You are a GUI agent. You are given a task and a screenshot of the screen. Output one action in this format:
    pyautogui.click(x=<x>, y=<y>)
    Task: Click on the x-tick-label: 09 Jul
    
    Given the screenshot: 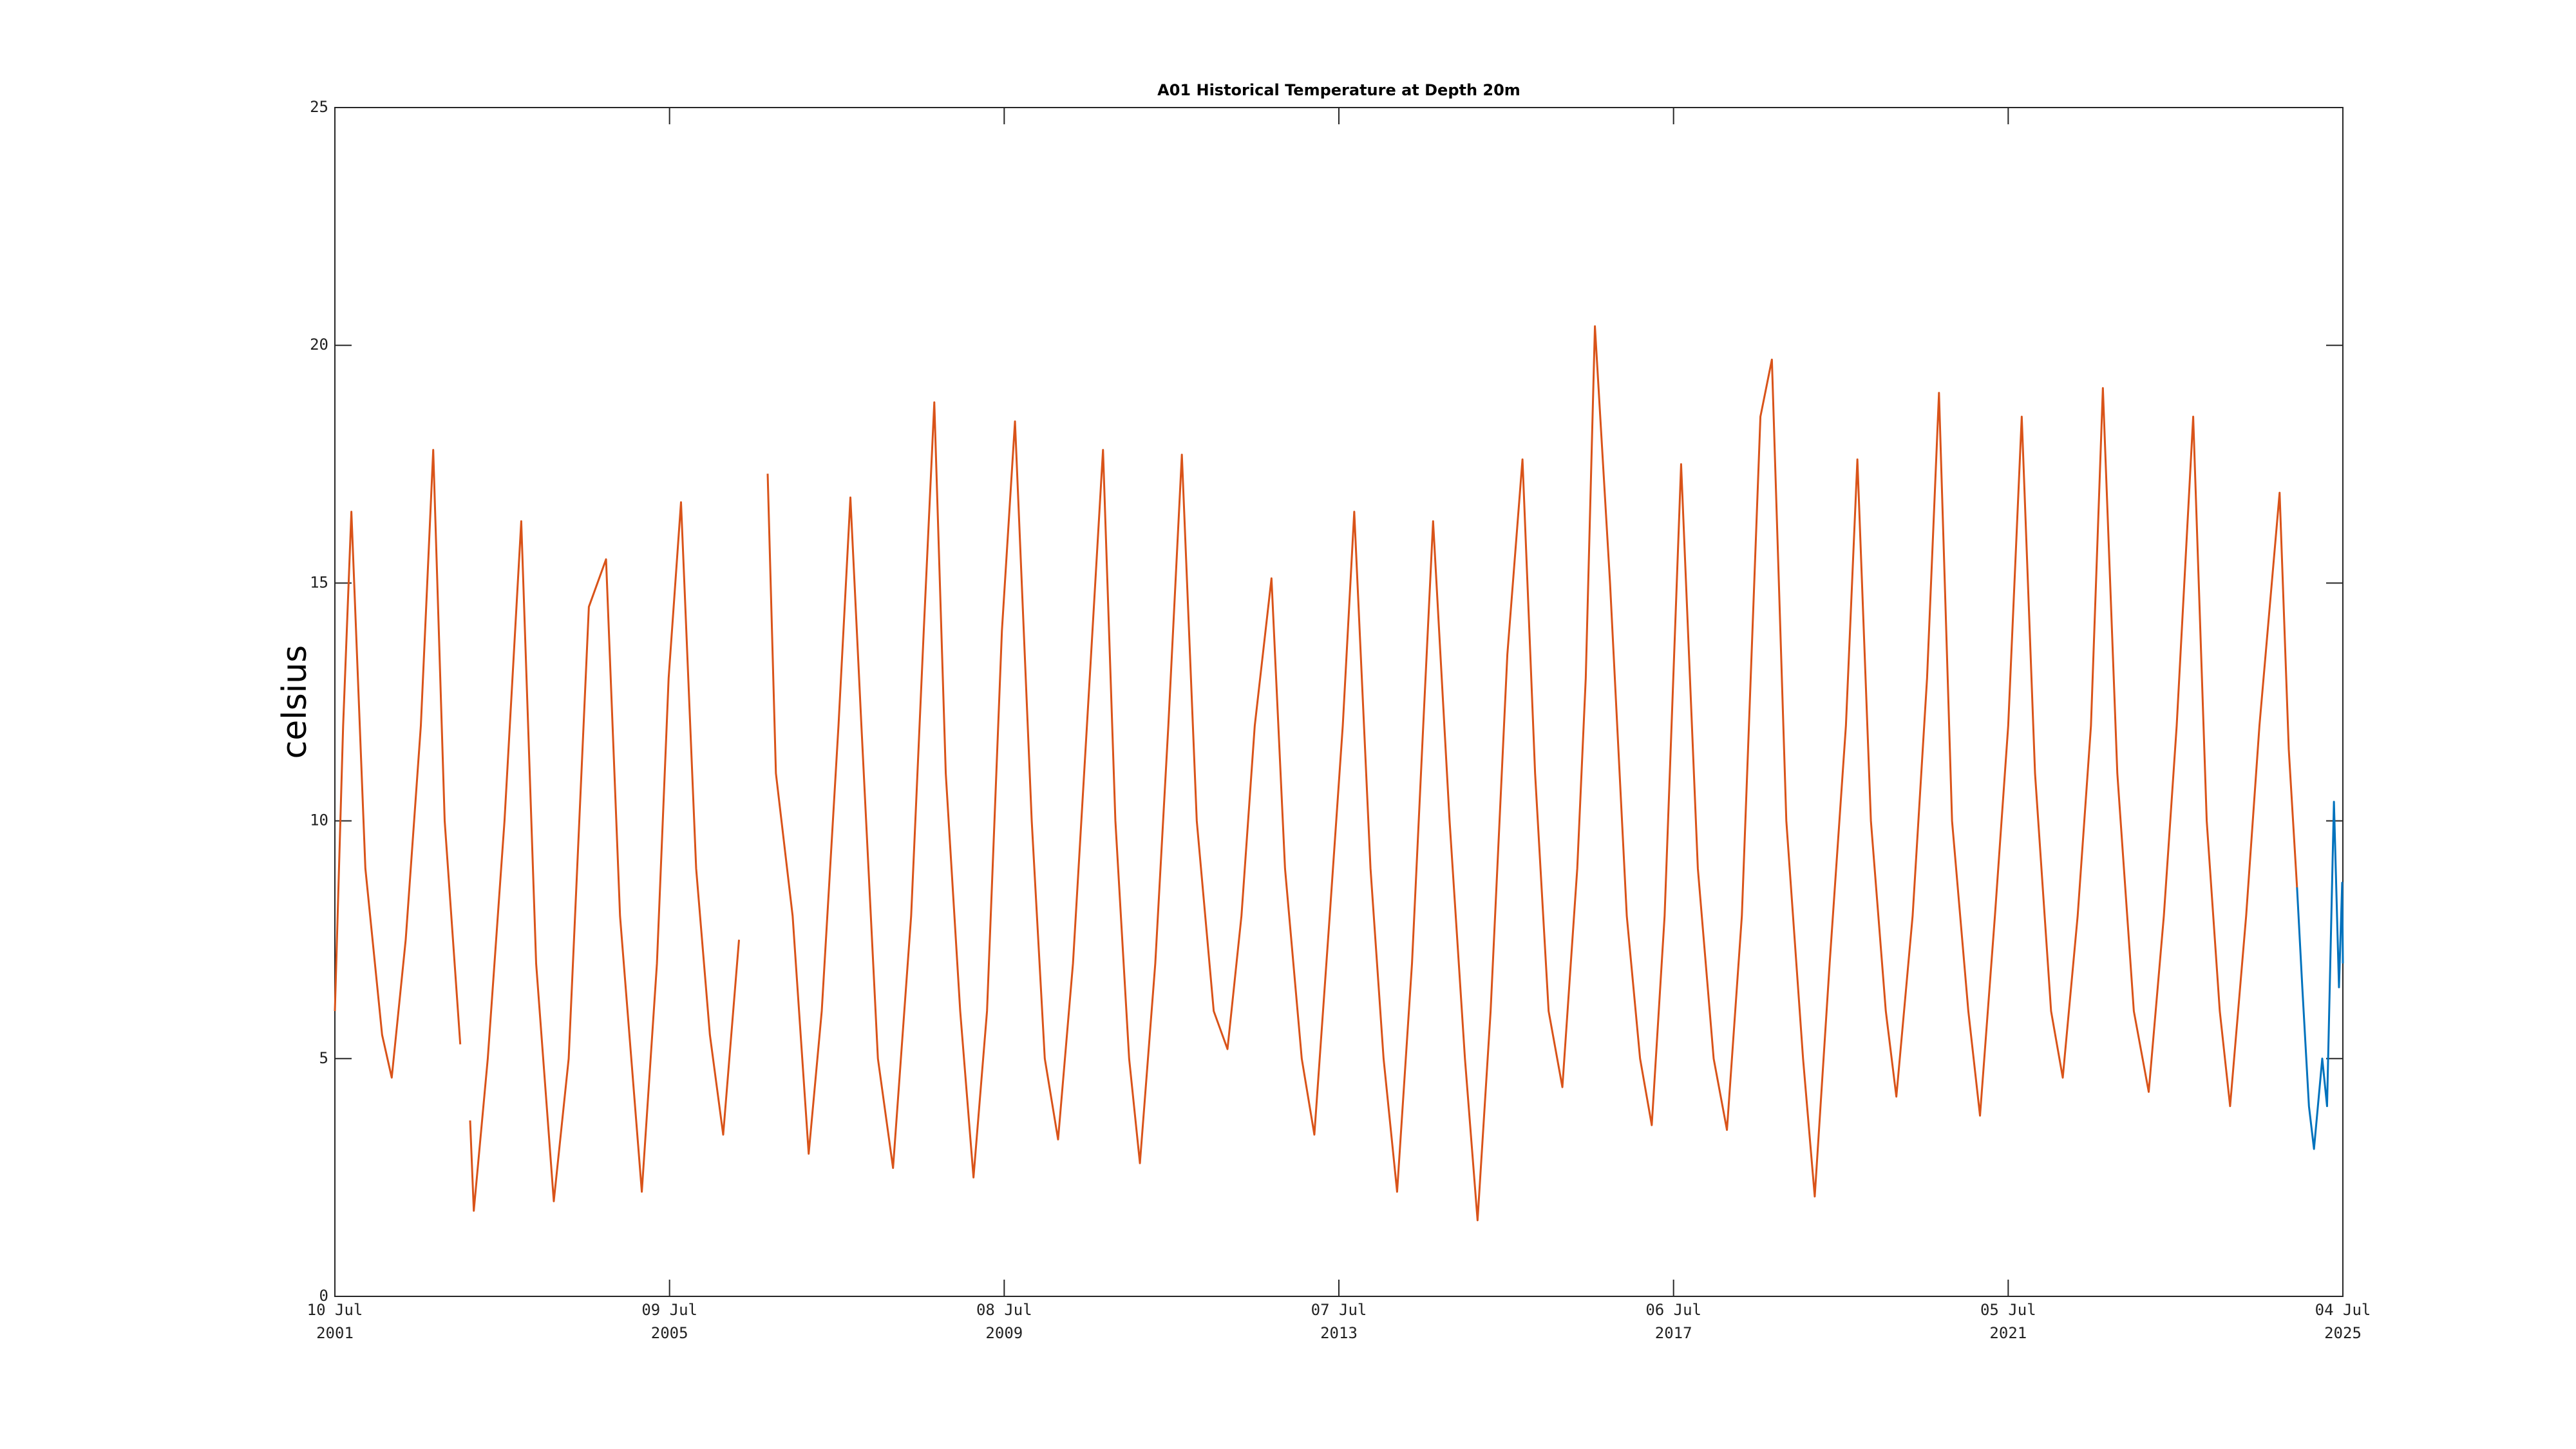 What is the action you would take?
    pyautogui.click(x=669, y=1310)
    